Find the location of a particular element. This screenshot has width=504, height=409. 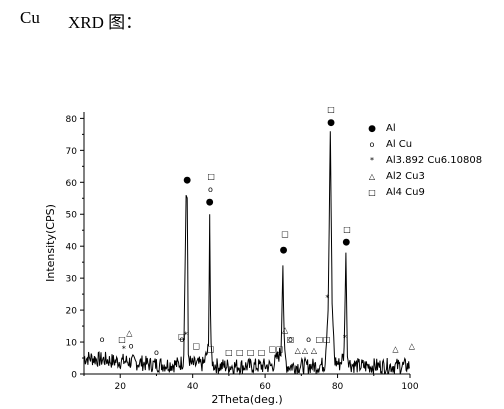

y-tick-label: 70 is located at coordinates (72, 152).